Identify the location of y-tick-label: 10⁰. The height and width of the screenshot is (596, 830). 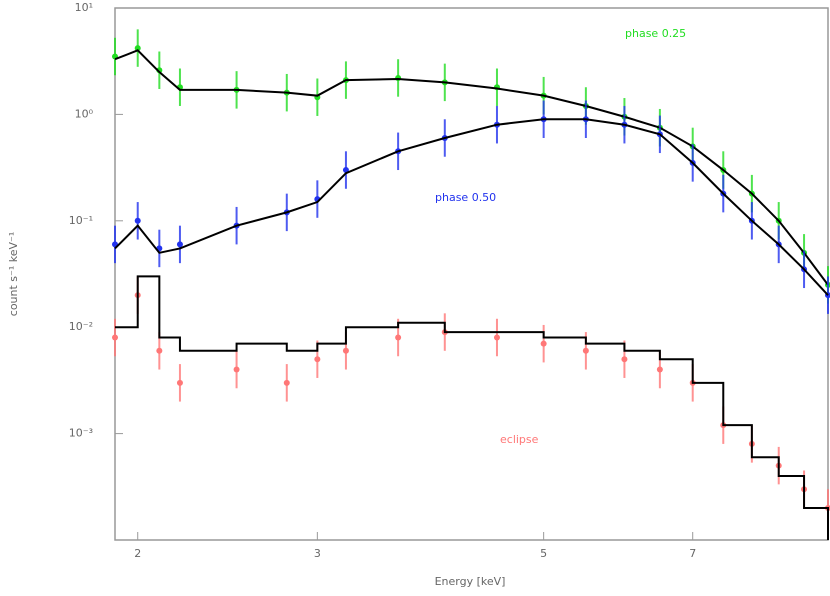
(84, 113).